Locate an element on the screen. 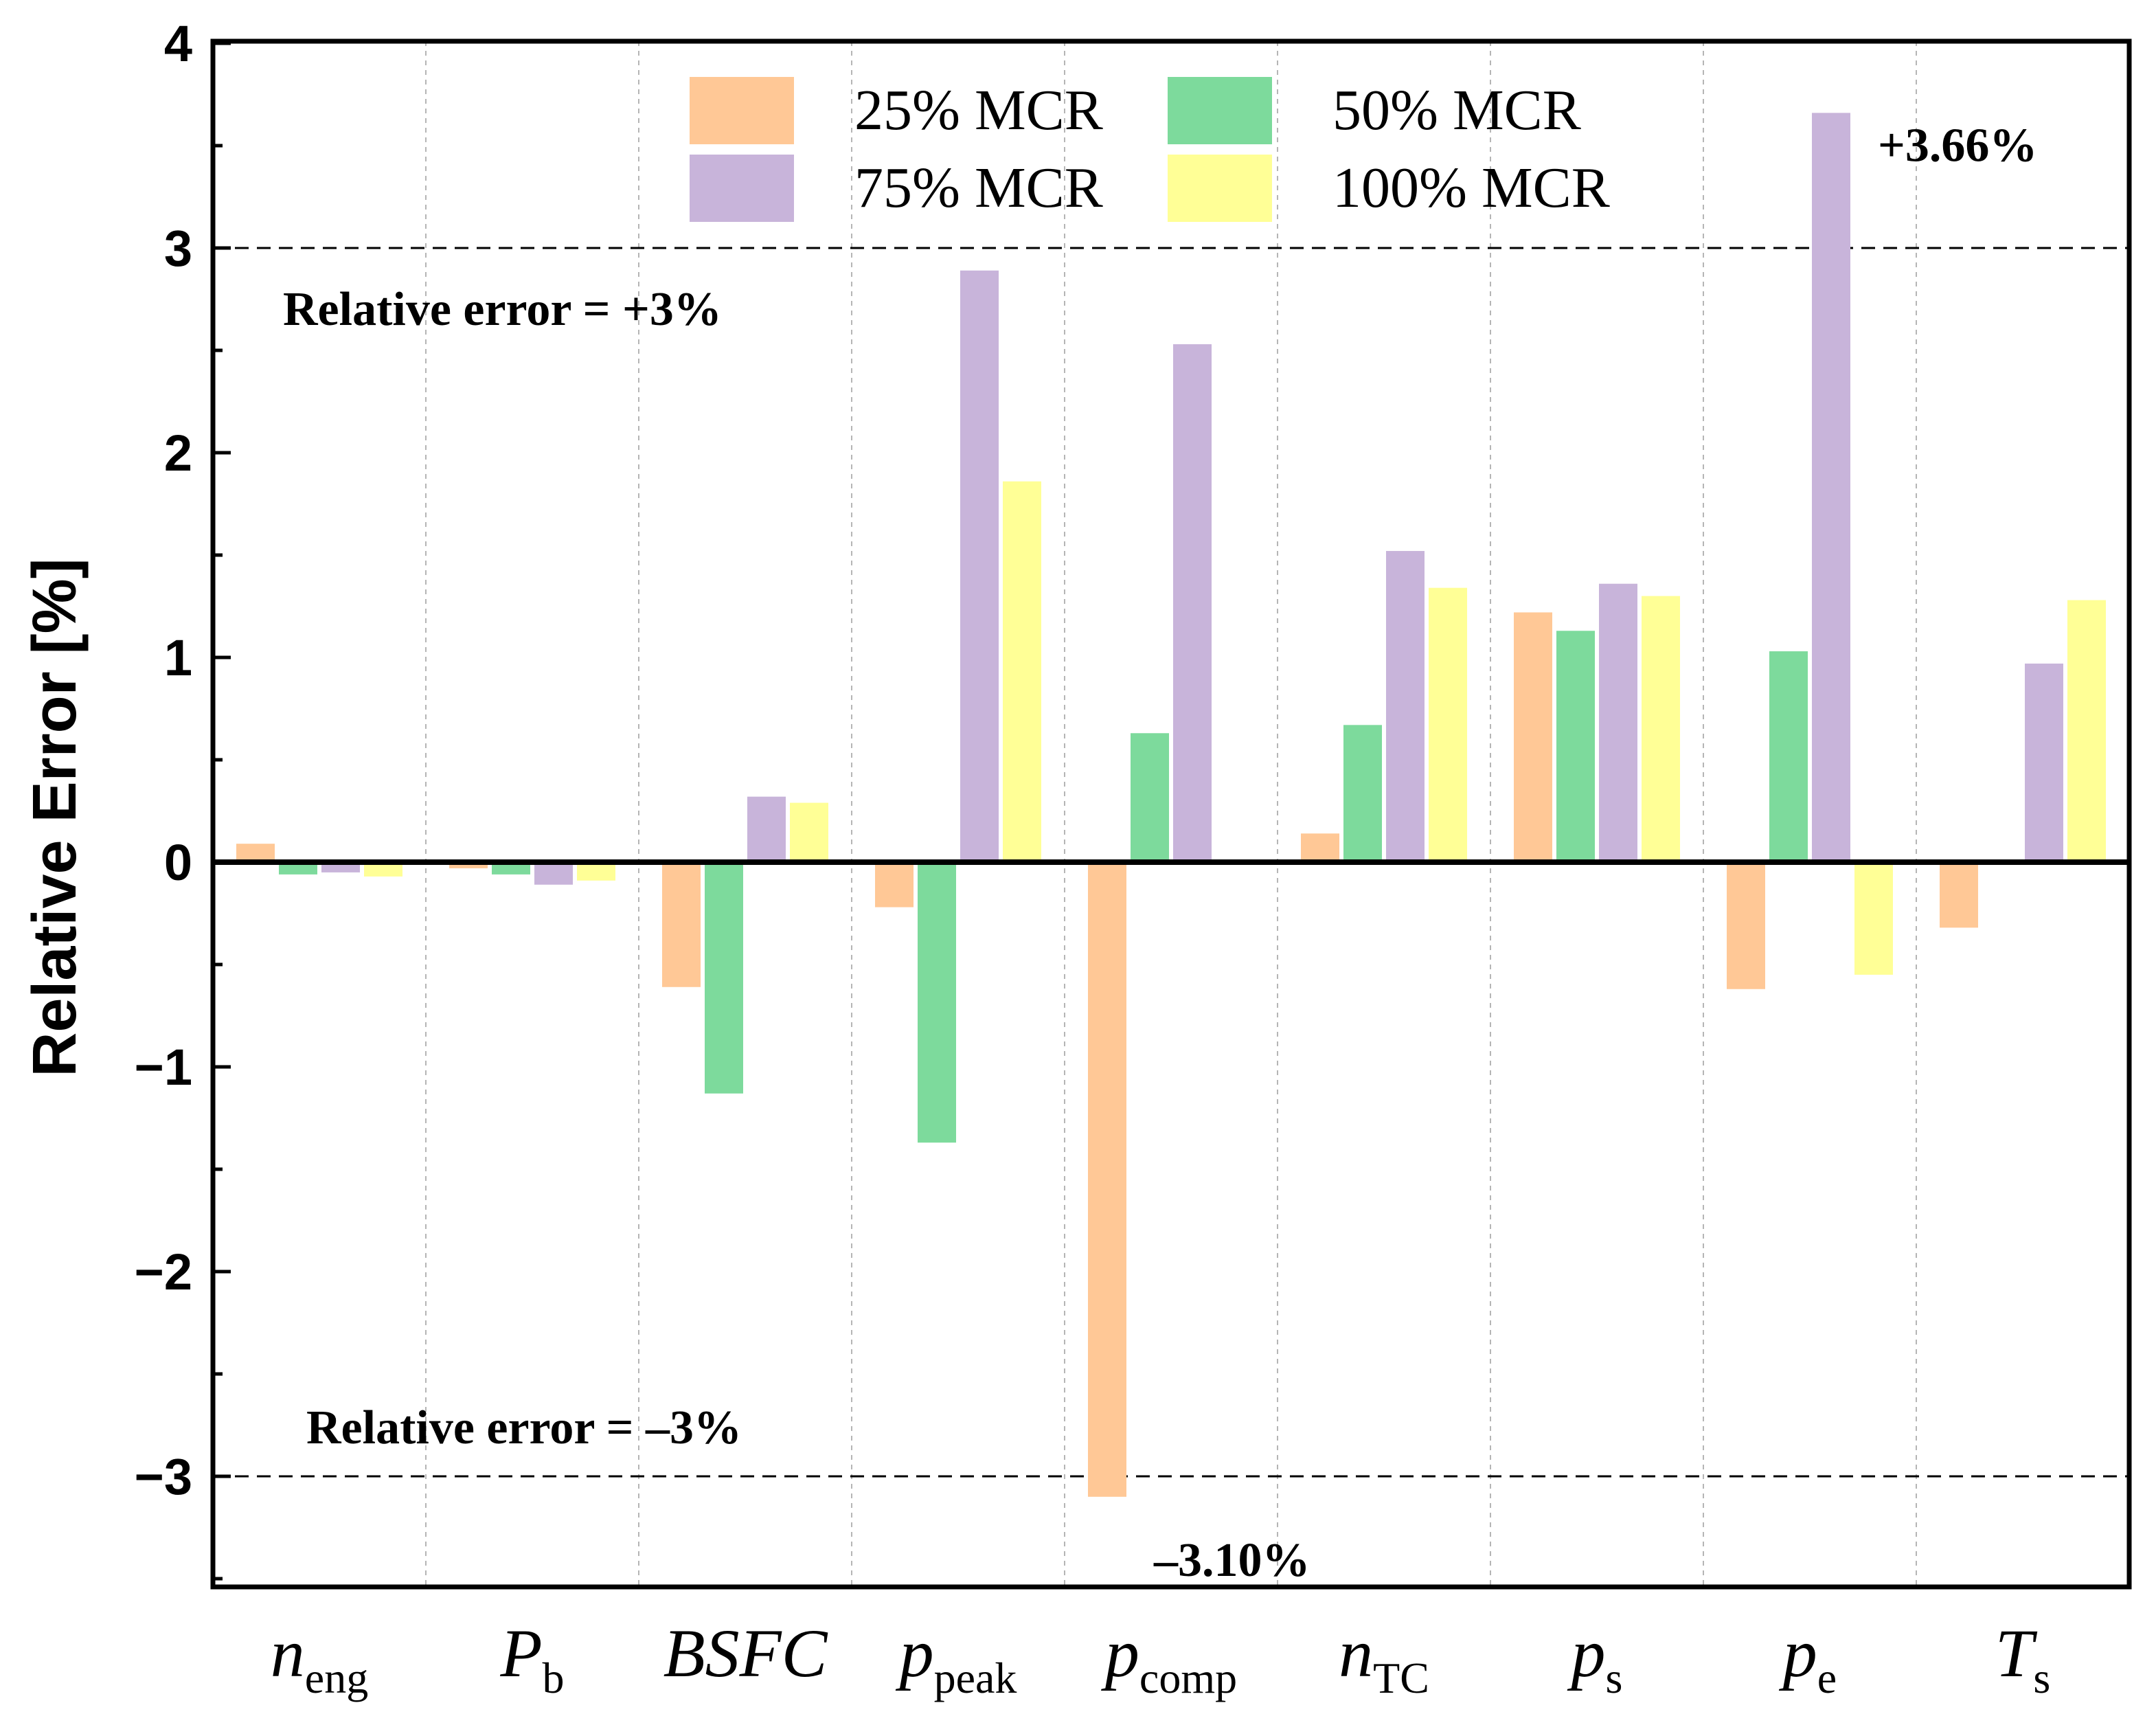 Image resolution: width=2156 pixels, height=1714 pixels. x-category-main: BSFC is located at coordinates (745, 1653).